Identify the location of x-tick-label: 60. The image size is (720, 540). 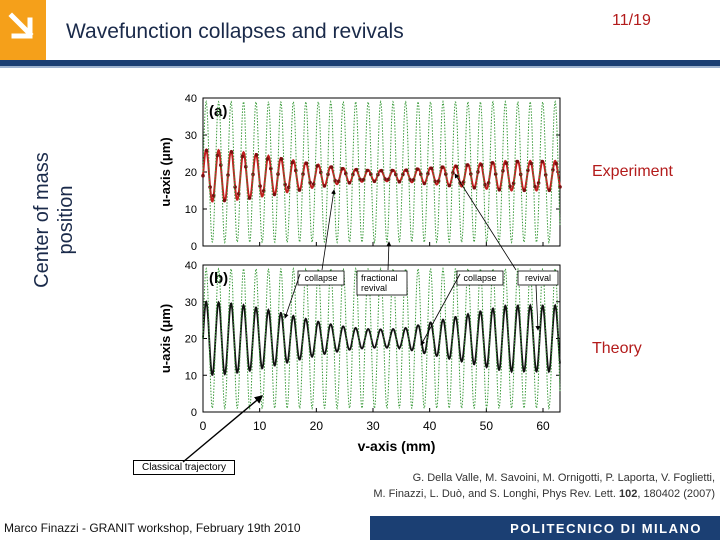
(543, 426).